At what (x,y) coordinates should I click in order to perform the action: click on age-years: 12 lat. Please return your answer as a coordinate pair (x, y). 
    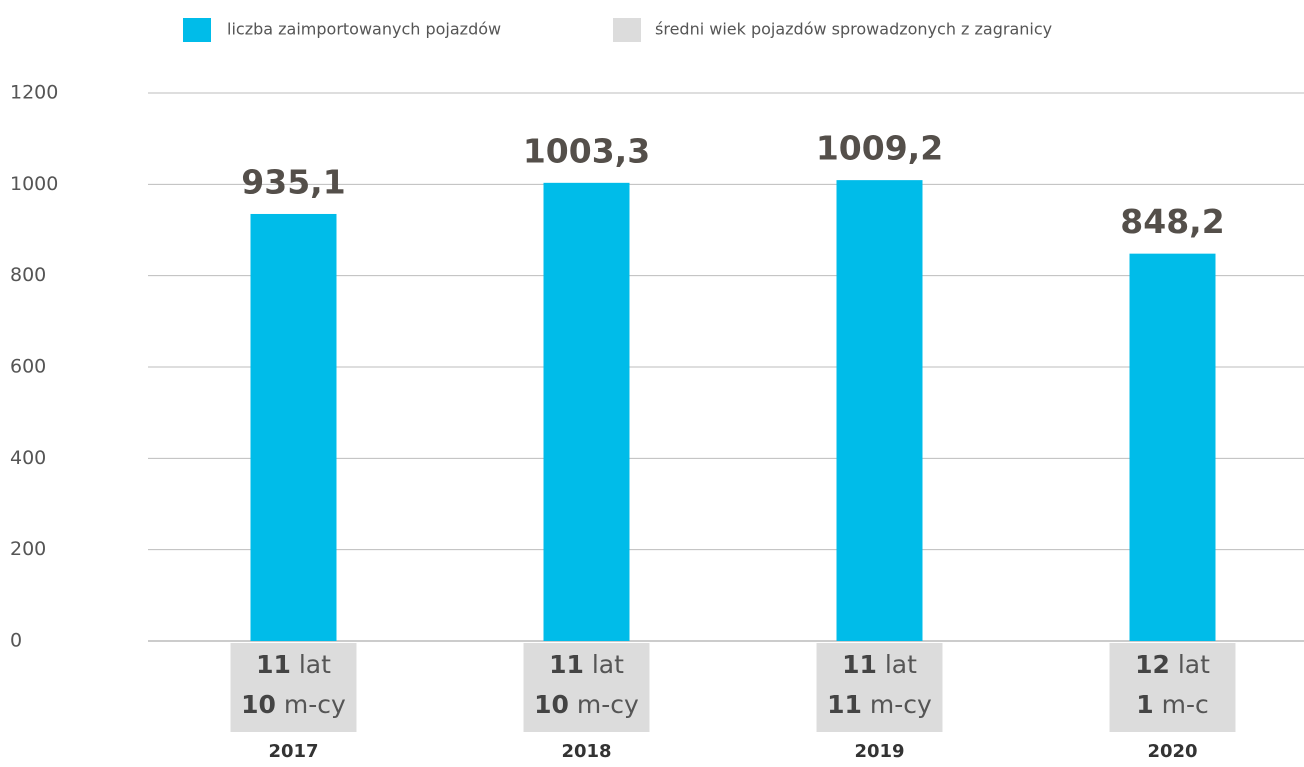
    Looking at the image, I should click on (1172, 664).